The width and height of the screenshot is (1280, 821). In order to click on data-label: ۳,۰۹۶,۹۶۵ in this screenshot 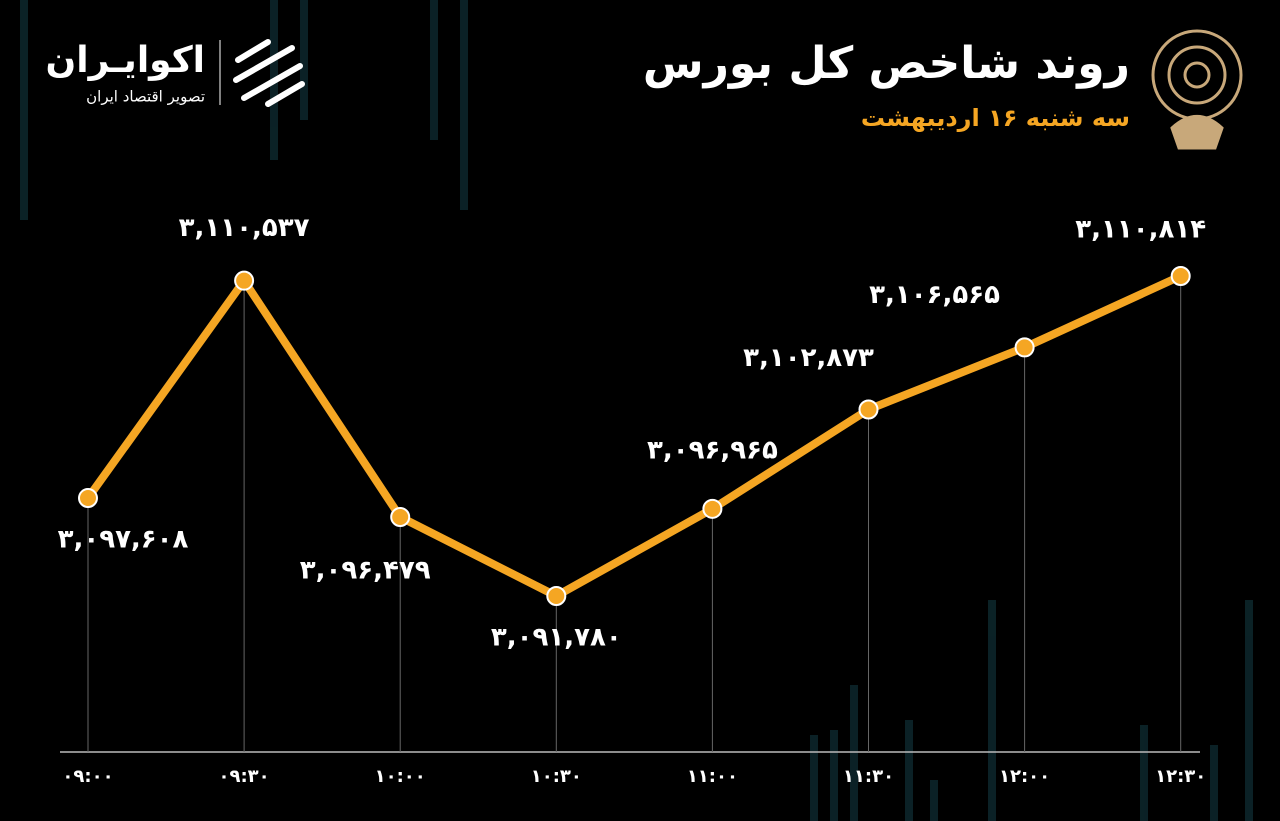, I will do `click(712, 450)`.